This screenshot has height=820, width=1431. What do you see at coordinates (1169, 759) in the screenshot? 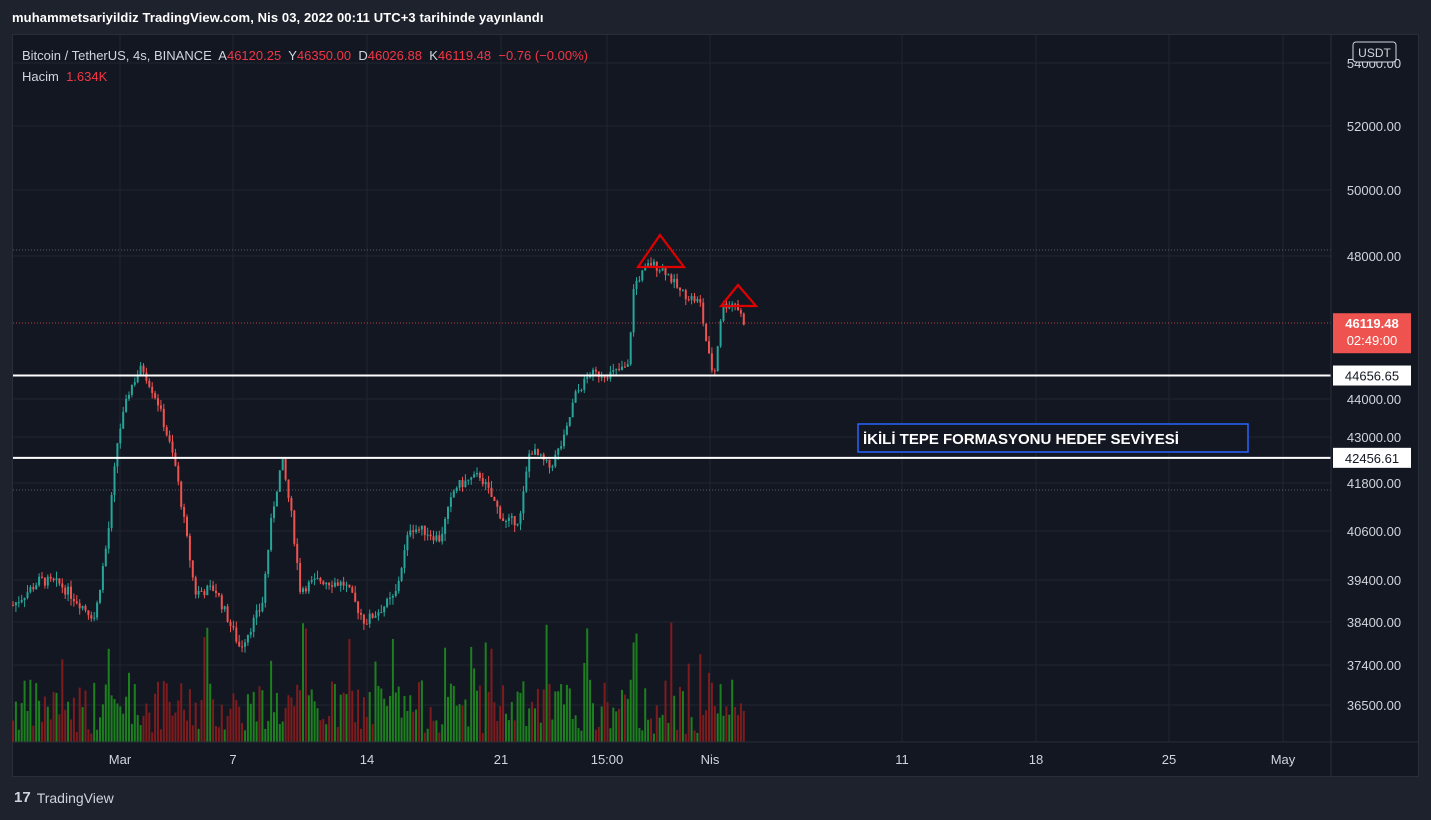
I see `time-tick: 25` at bounding box center [1169, 759].